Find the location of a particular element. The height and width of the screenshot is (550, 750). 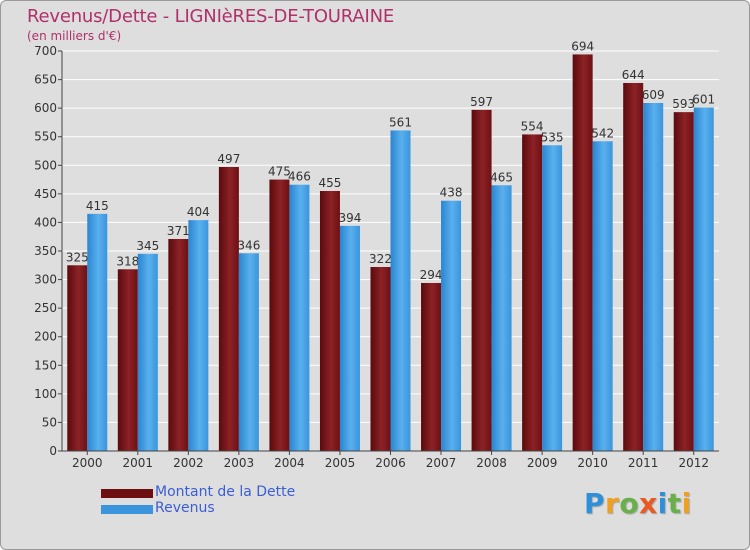

y-tick-label: 350 is located at coordinates (45, 251).